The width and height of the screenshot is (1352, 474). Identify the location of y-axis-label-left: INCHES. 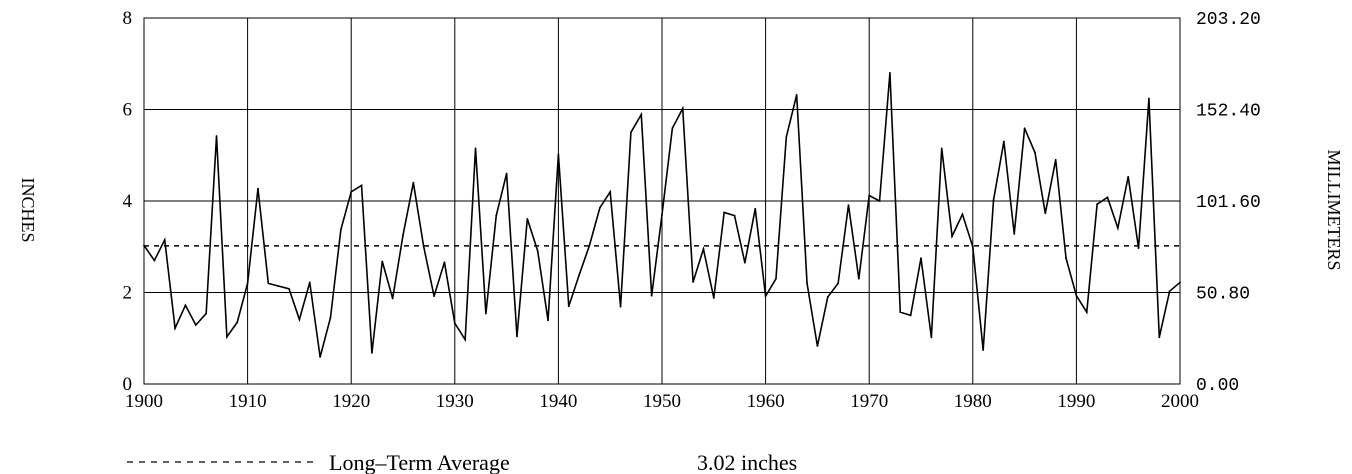
(28, 209).